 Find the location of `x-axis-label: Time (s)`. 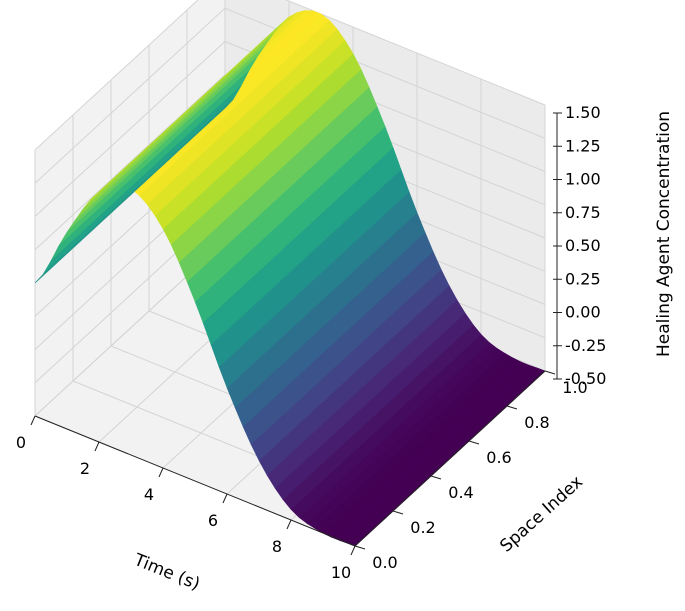

x-axis-label: Time (s) is located at coordinates (166, 572).